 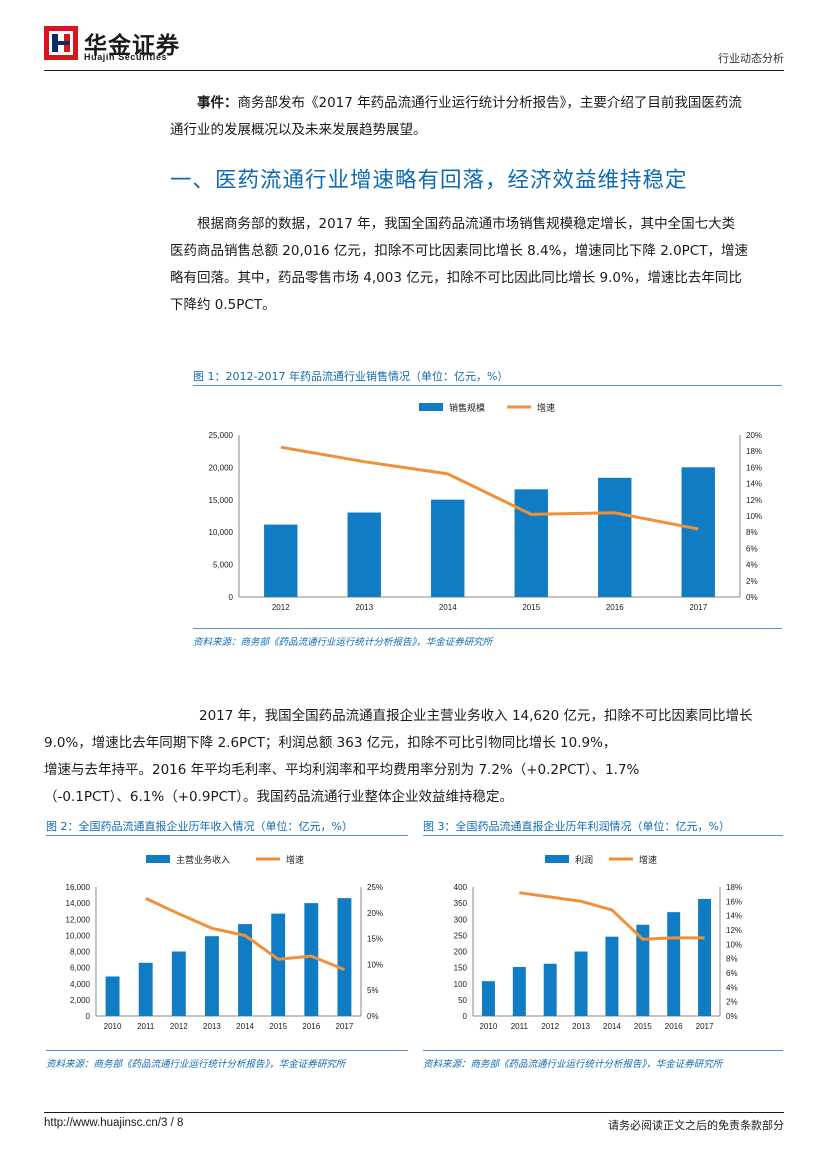 What do you see at coordinates (754, 451) in the screenshot?
I see `y-right-tick-label: 18%` at bounding box center [754, 451].